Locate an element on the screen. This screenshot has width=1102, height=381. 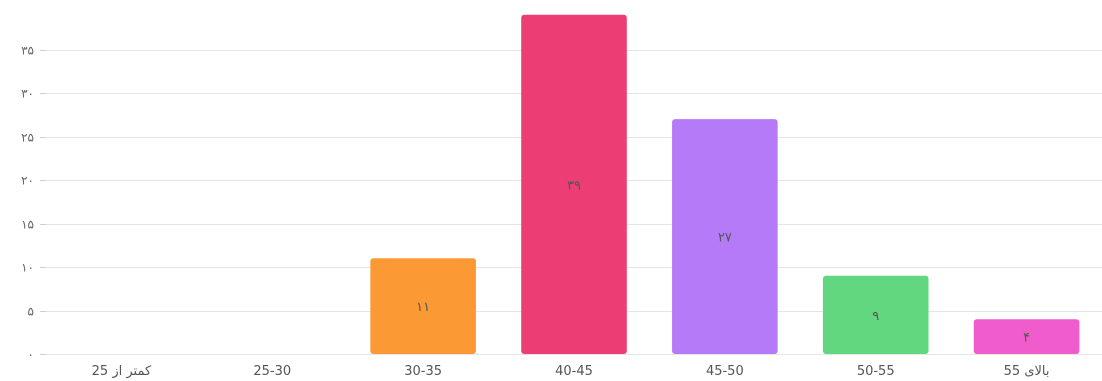
bar-value-label: ۹ is located at coordinates (875, 316).